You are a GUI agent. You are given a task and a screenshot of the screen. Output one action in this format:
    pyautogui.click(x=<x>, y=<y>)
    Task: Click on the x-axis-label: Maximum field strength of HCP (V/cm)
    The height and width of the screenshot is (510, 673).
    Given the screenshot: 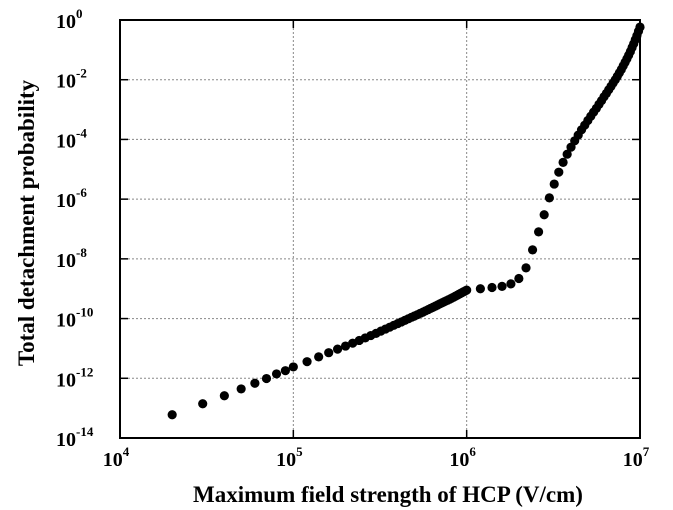 What is the action you would take?
    pyautogui.click(x=388, y=494)
    